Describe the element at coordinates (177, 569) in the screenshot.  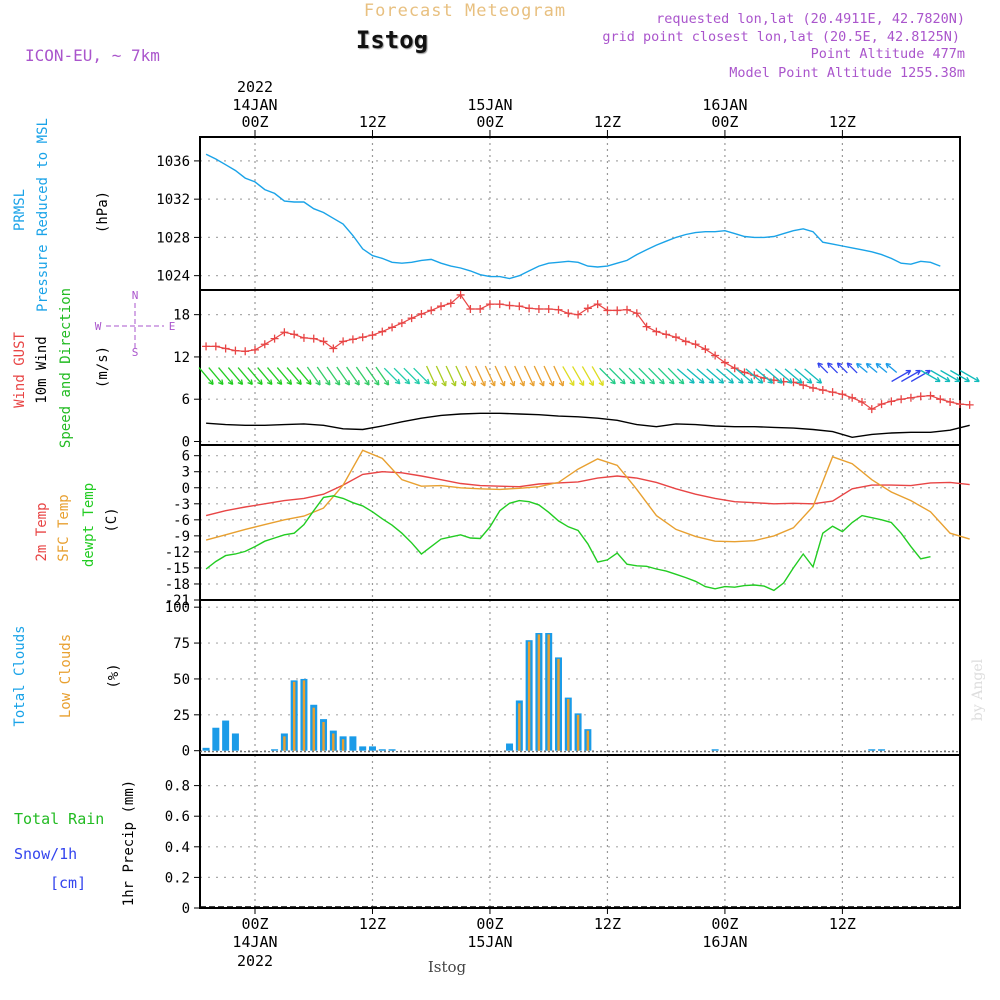
I see `y-tick-label: -15` at that location.